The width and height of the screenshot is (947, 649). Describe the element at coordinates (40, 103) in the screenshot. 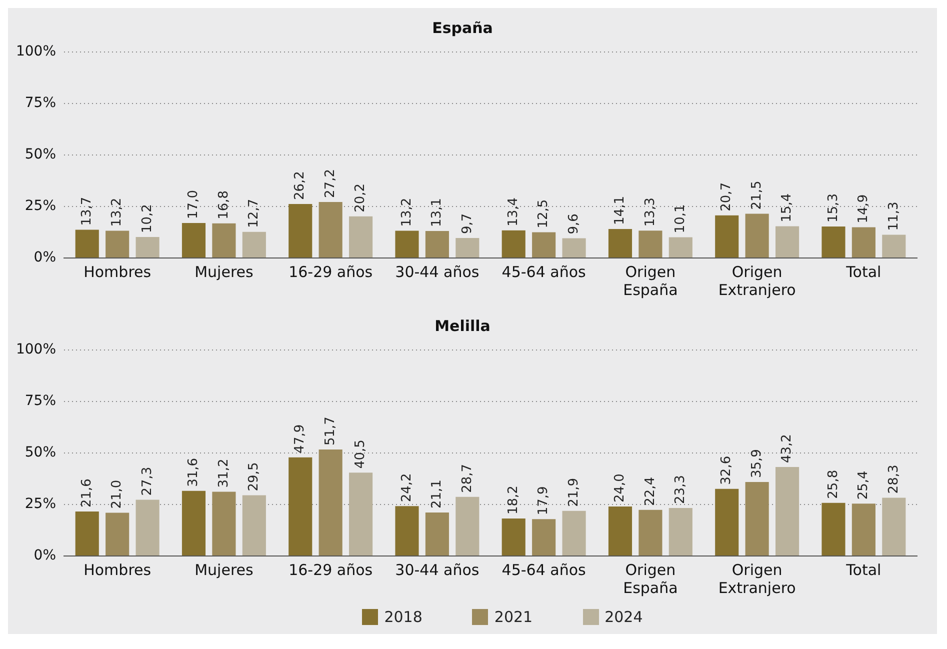

I see `y-tick-label: 75%` at that location.